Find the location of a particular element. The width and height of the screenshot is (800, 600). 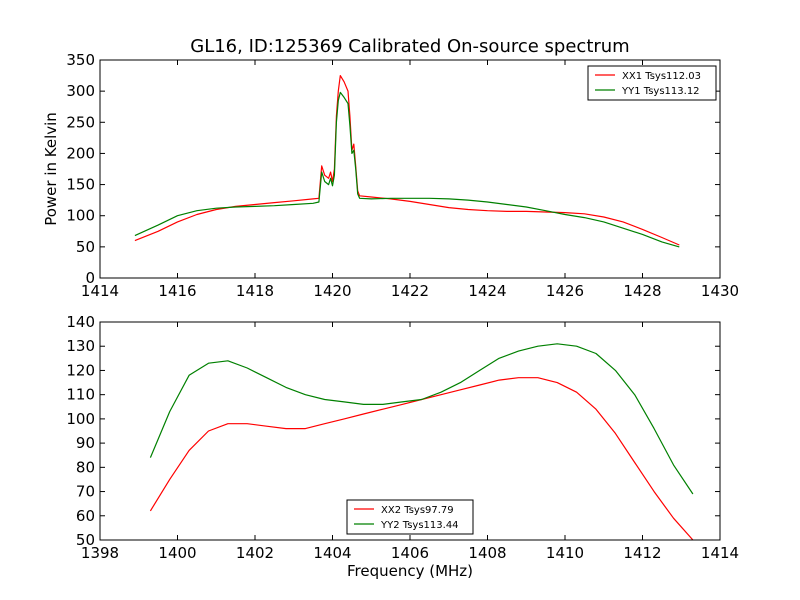

legend-label: YY2 Tsys113.44 is located at coordinates (419, 525).